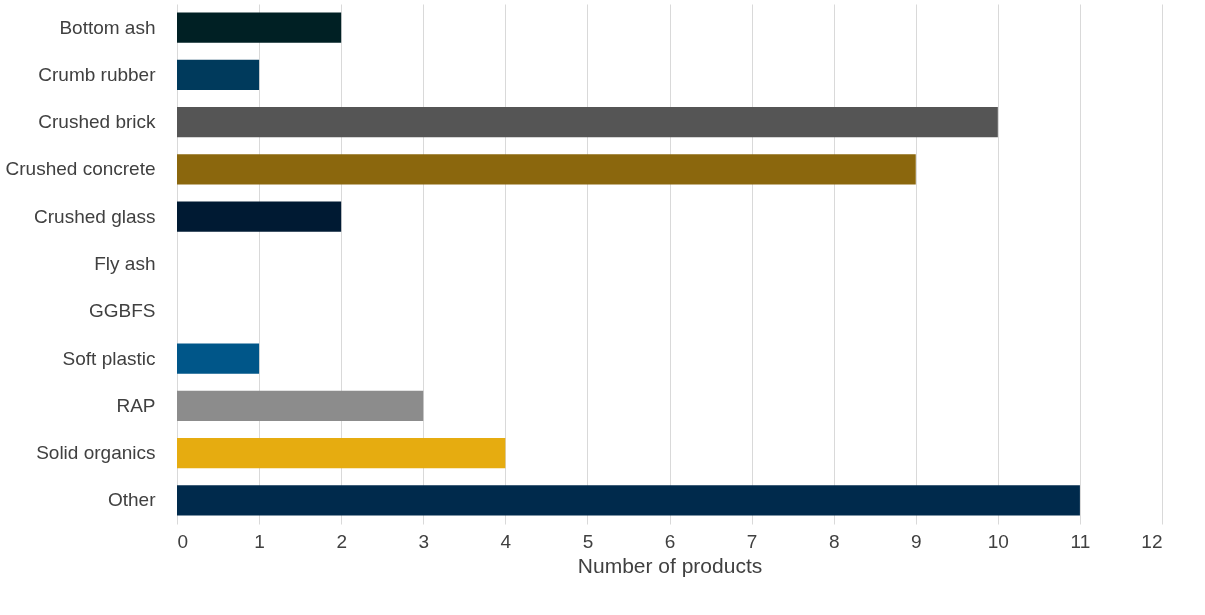 The image size is (1205, 615). Describe the element at coordinates (670, 565) in the screenshot. I see `x-axis-title: Number of products` at that location.